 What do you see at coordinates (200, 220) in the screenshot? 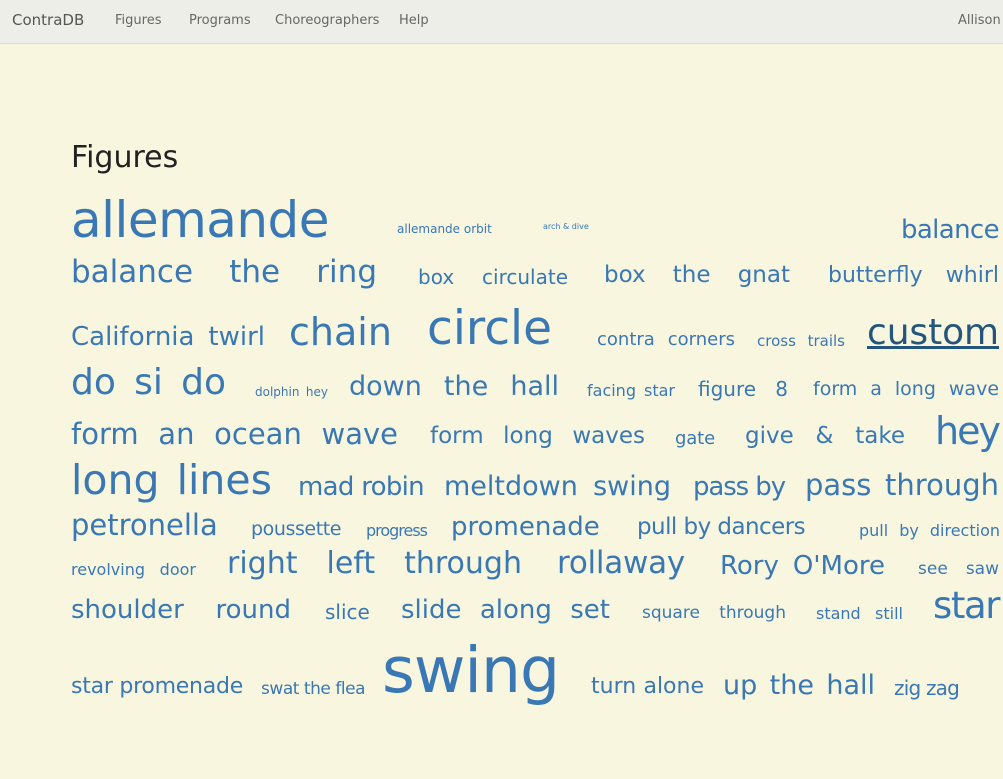
I see `figure-link-allemande: allemande` at bounding box center [200, 220].